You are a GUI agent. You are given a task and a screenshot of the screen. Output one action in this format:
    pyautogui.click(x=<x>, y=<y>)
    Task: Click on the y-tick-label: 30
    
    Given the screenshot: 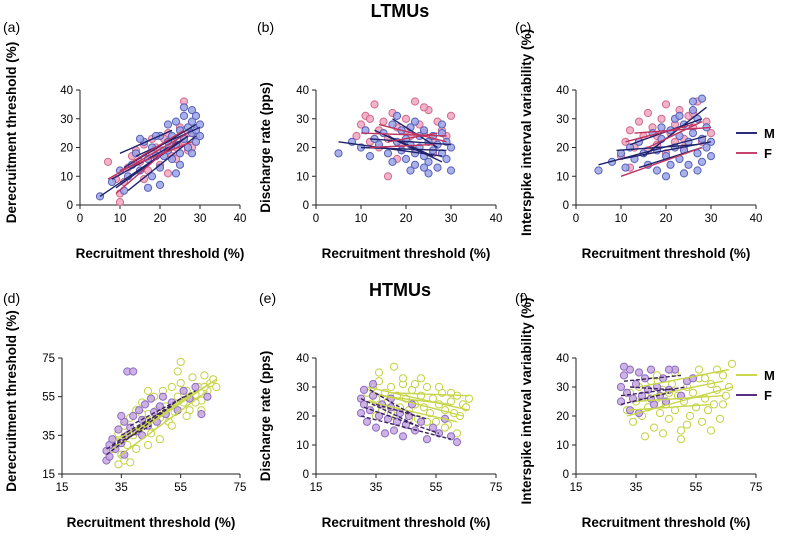 What is the action you would take?
    pyautogui.click(x=302, y=120)
    